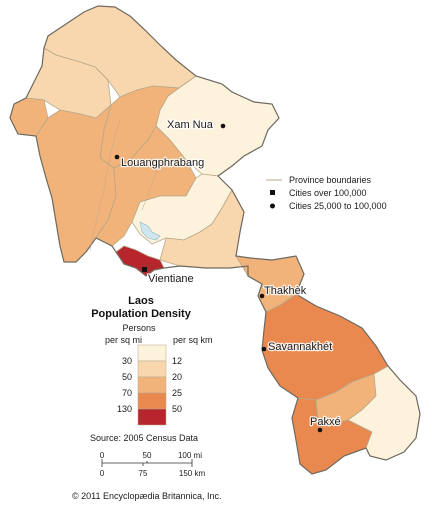  Describe the element at coordinates (223, 126) in the screenshot. I see `city-dot-xam-nua` at that location.